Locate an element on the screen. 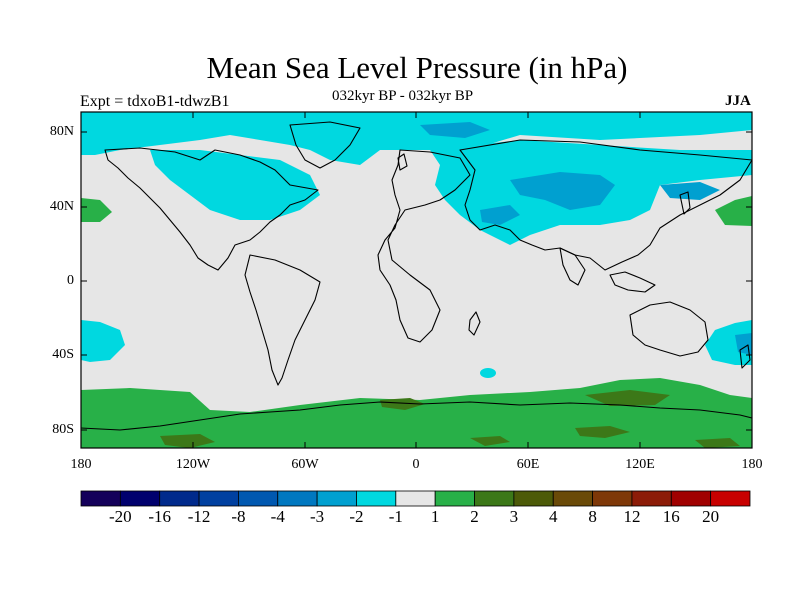 Image resolution: width=800 pixels, height=600 pixels. colorbar-label: -2 is located at coordinates (356, 516).